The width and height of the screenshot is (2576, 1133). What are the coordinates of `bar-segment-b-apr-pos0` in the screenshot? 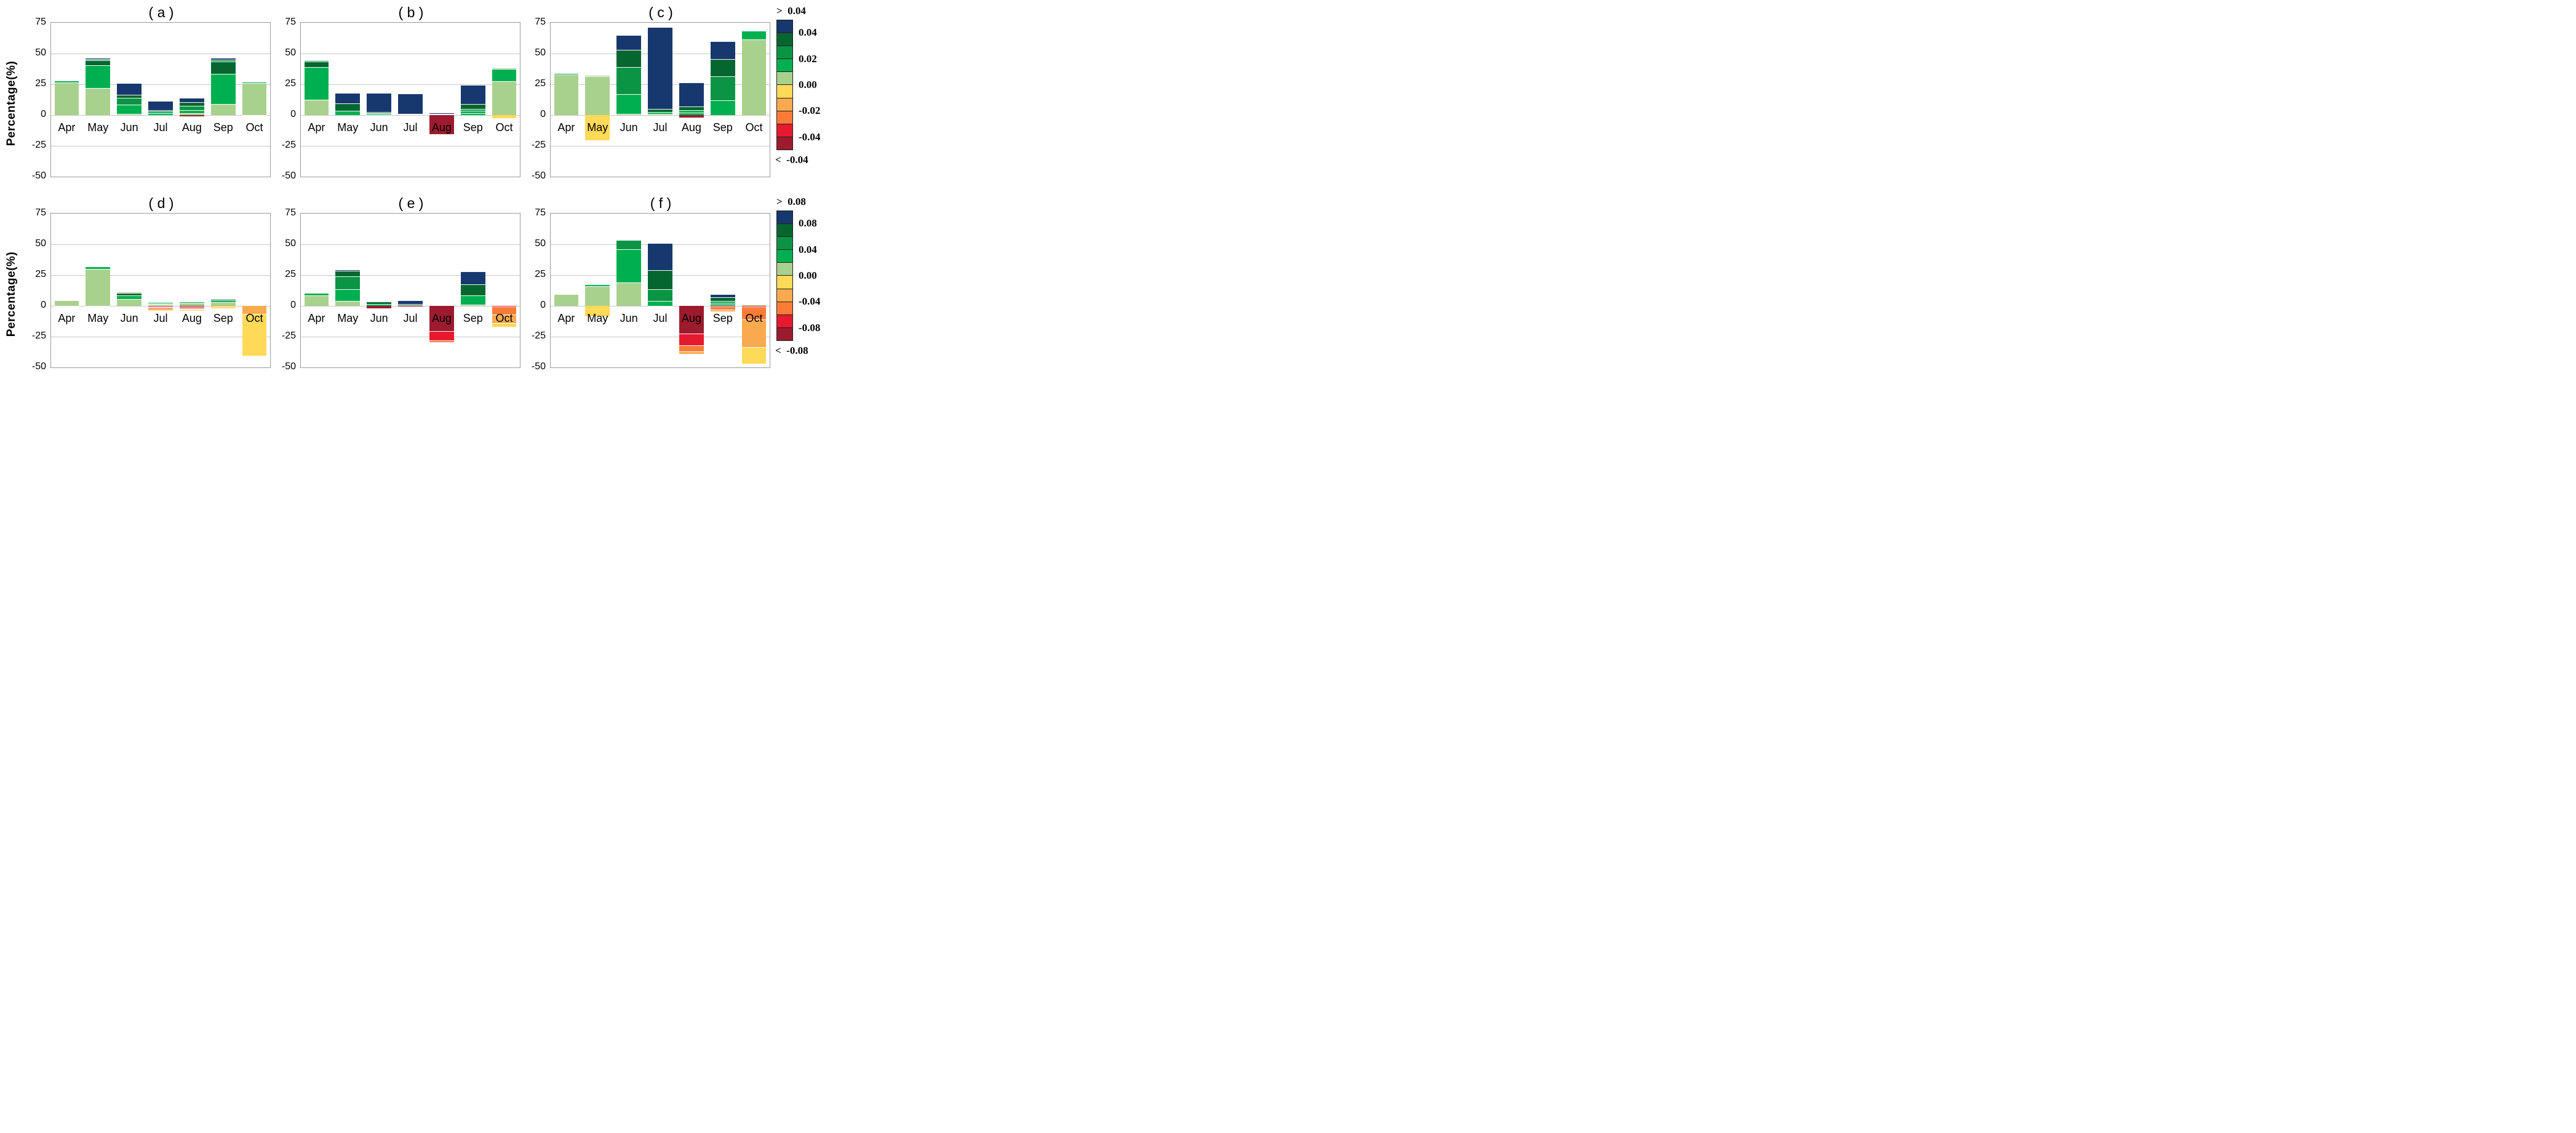 It's located at (316, 107).